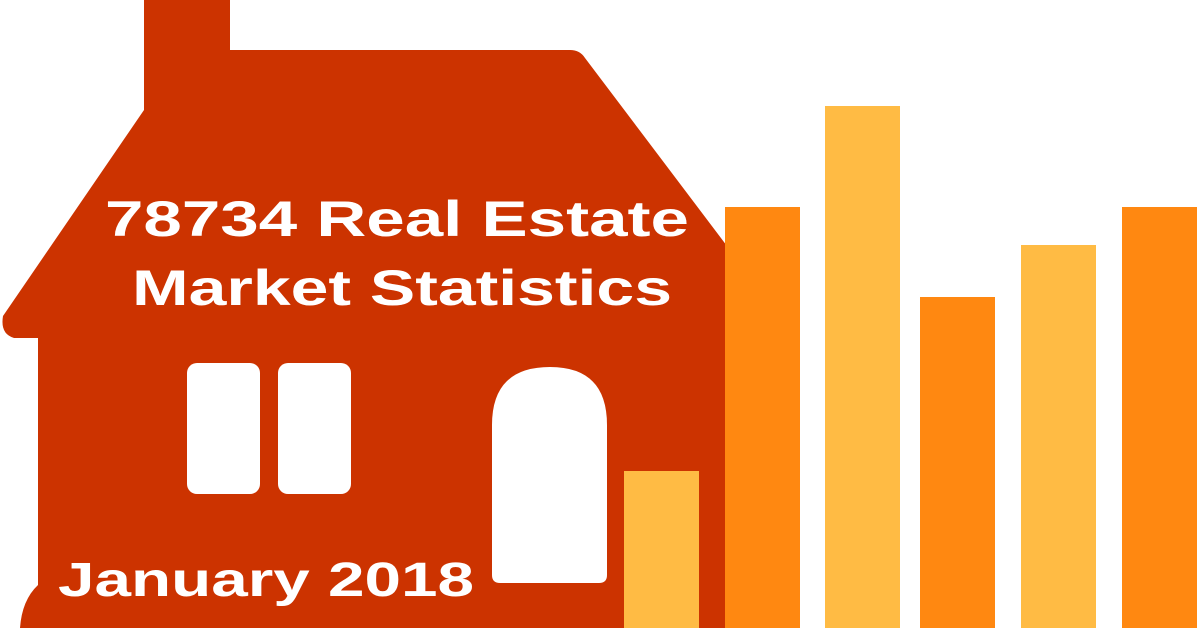 This screenshot has width=1200, height=628. Describe the element at coordinates (402, 288) in the screenshot. I see `title-line-2: Market Statistics` at that location.